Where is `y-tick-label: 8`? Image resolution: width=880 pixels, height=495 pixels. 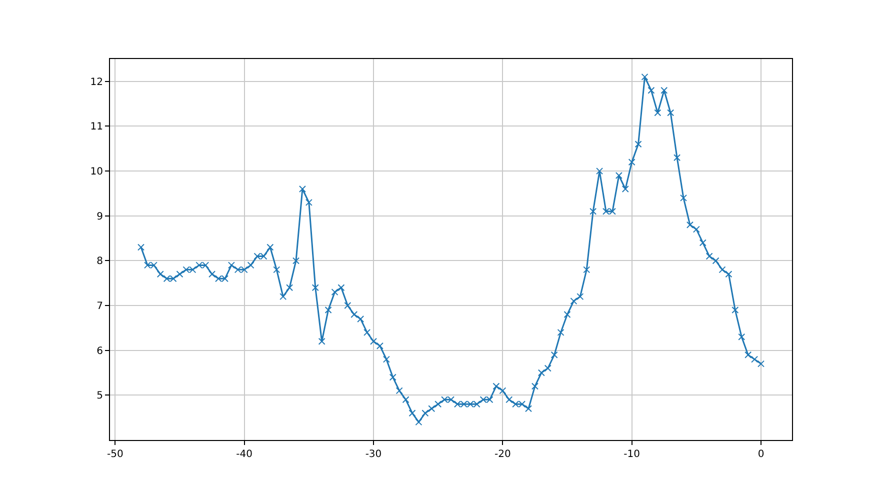
y-tick-label: 8 is located at coordinates (99, 262).